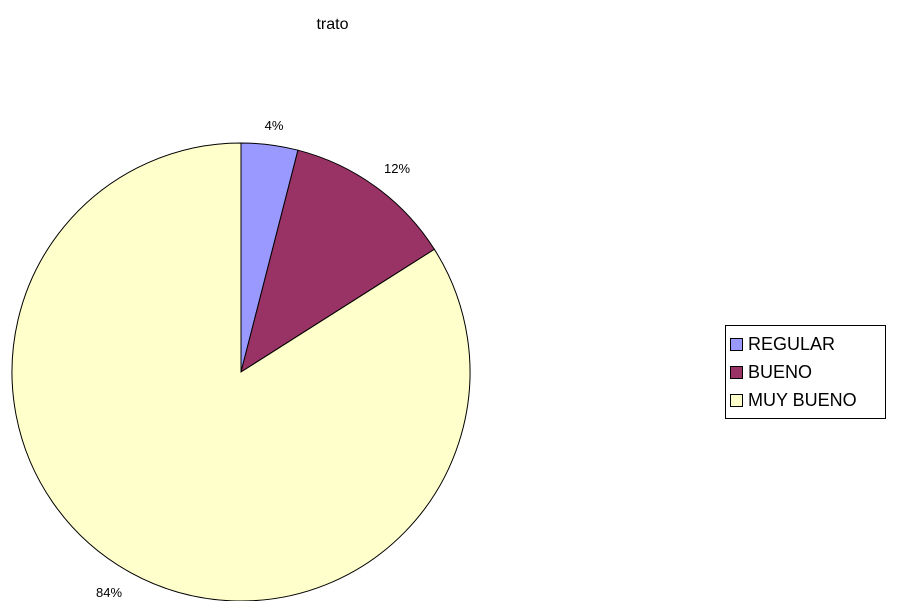  Describe the element at coordinates (338, 261) in the screenshot. I see `pie-slice-bueno` at that location.